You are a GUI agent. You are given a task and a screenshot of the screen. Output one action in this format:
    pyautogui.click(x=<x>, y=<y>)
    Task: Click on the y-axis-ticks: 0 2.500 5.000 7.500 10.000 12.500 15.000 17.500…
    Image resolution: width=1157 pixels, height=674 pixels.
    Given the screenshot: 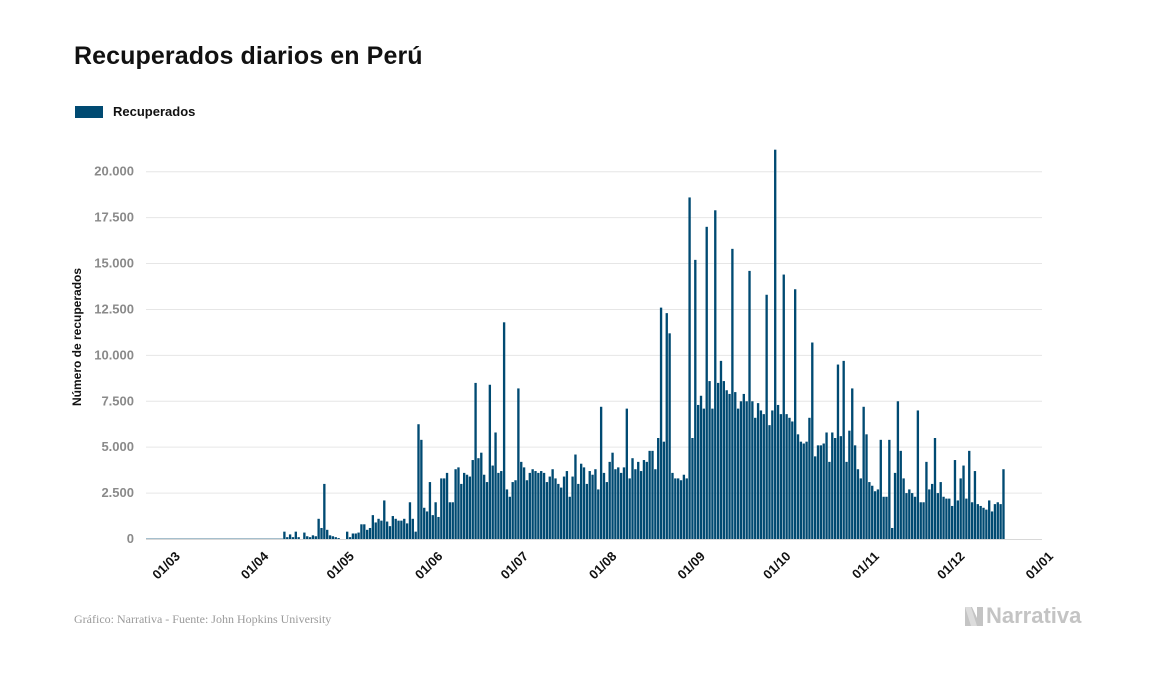 What is the action you would take?
    pyautogui.click(x=114, y=355)
    